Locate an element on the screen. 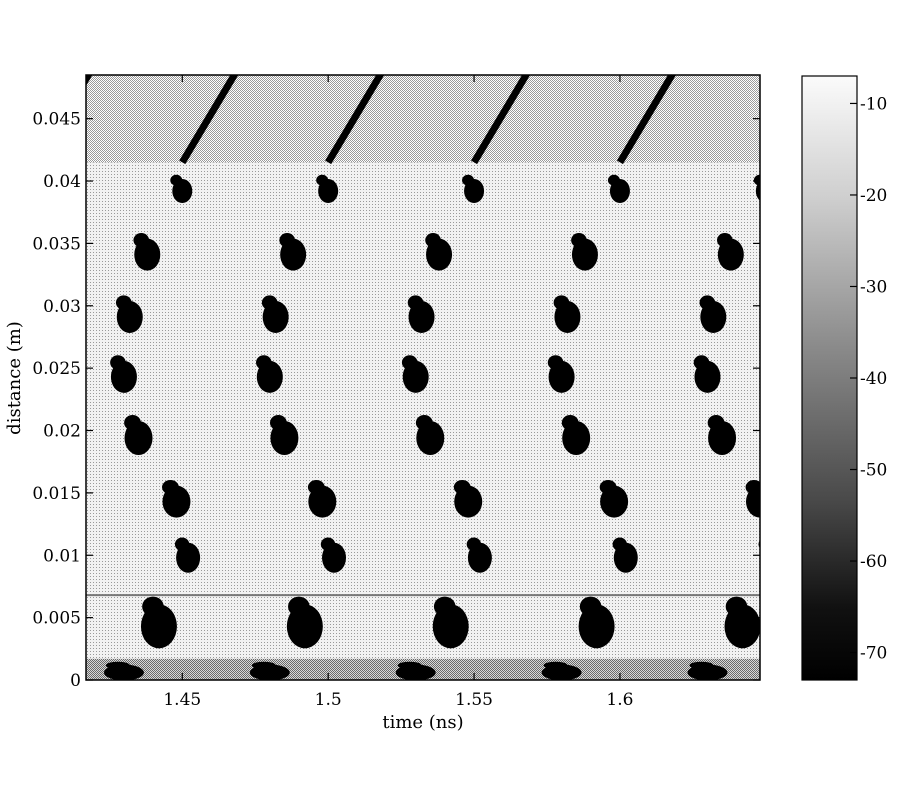 The width and height of the screenshot is (900, 800). colorbar-ticks: -10 -20 -30 -40 -50 -60 -70 is located at coordinates (868, 379).